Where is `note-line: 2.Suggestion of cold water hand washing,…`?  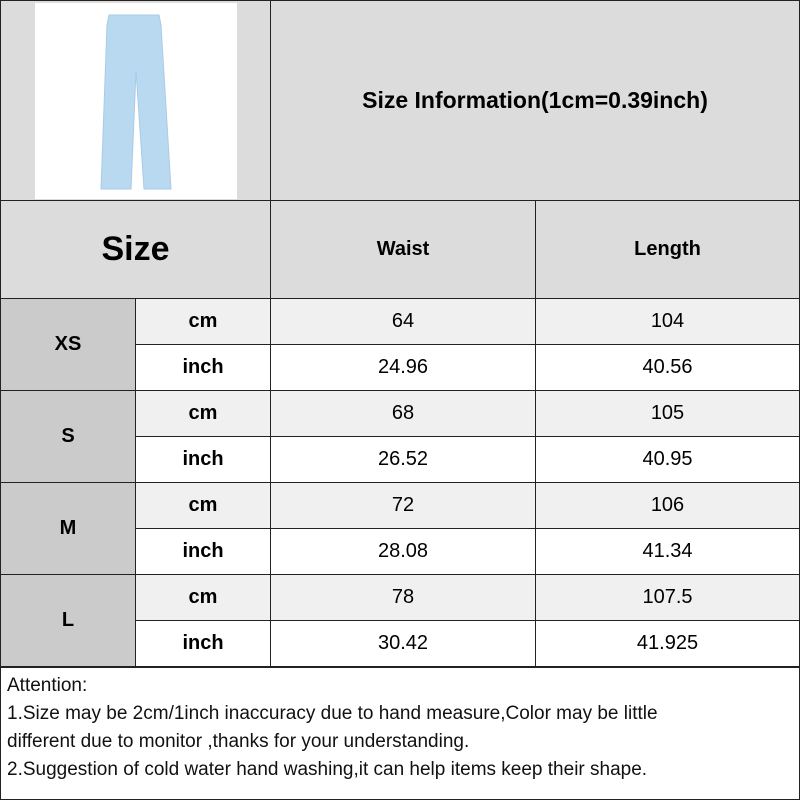 note-line: 2.Suggestion of cold water hand washing,… is located at coordinates (327, 769).